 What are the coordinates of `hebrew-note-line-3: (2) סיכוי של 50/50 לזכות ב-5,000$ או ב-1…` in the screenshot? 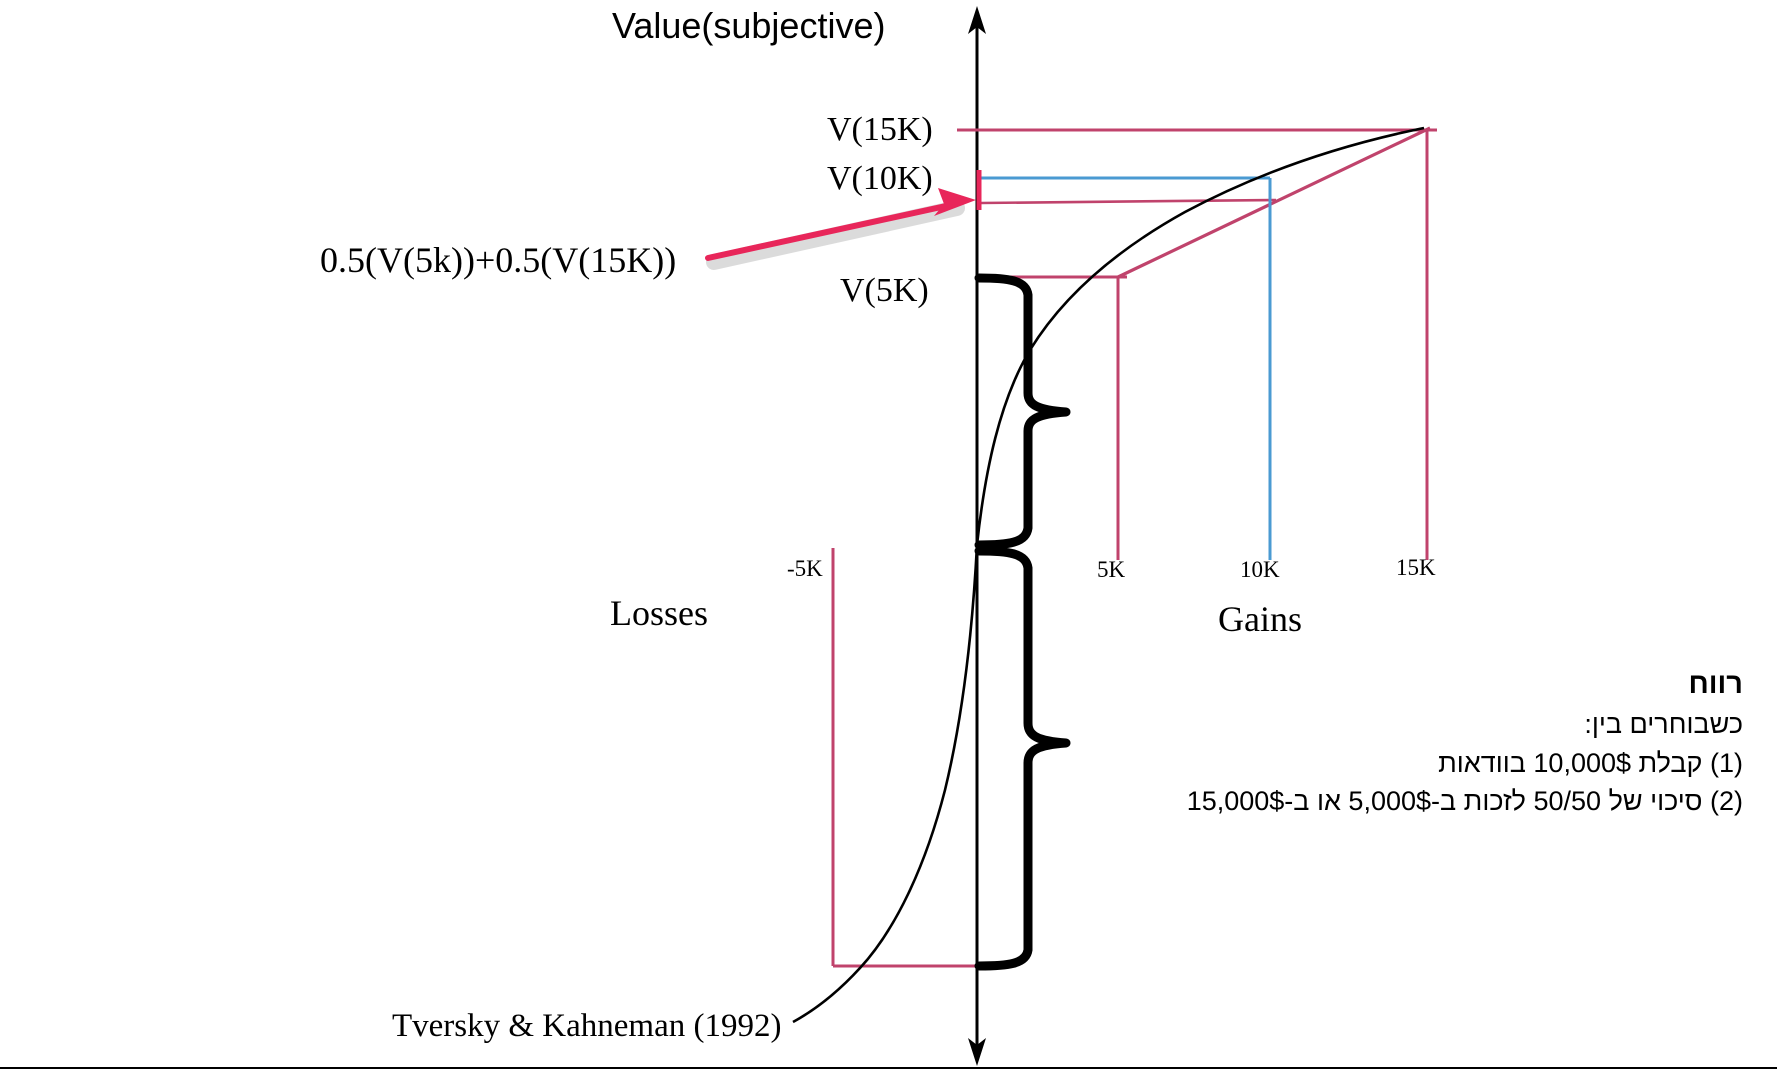 It's located at (1464, 800).